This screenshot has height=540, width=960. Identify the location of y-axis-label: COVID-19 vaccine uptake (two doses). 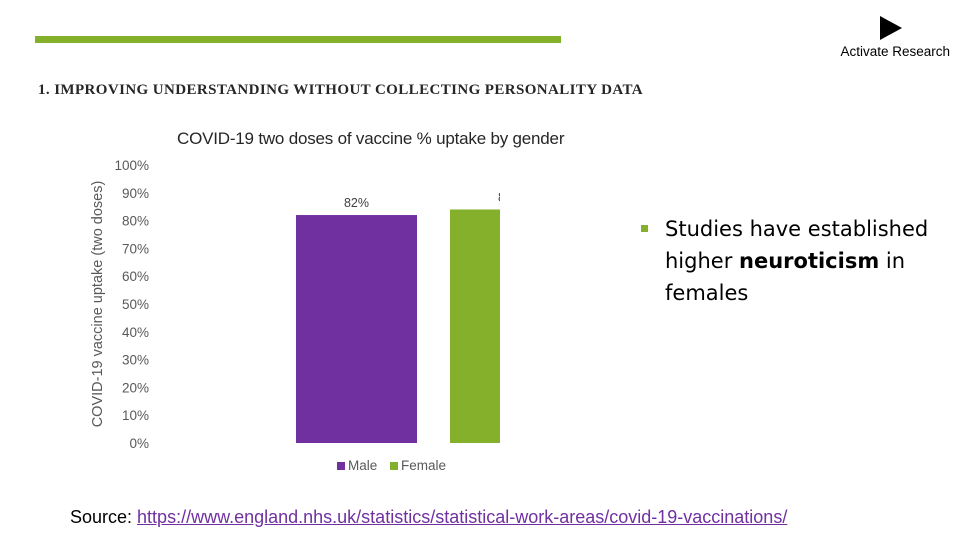
(98, 304).